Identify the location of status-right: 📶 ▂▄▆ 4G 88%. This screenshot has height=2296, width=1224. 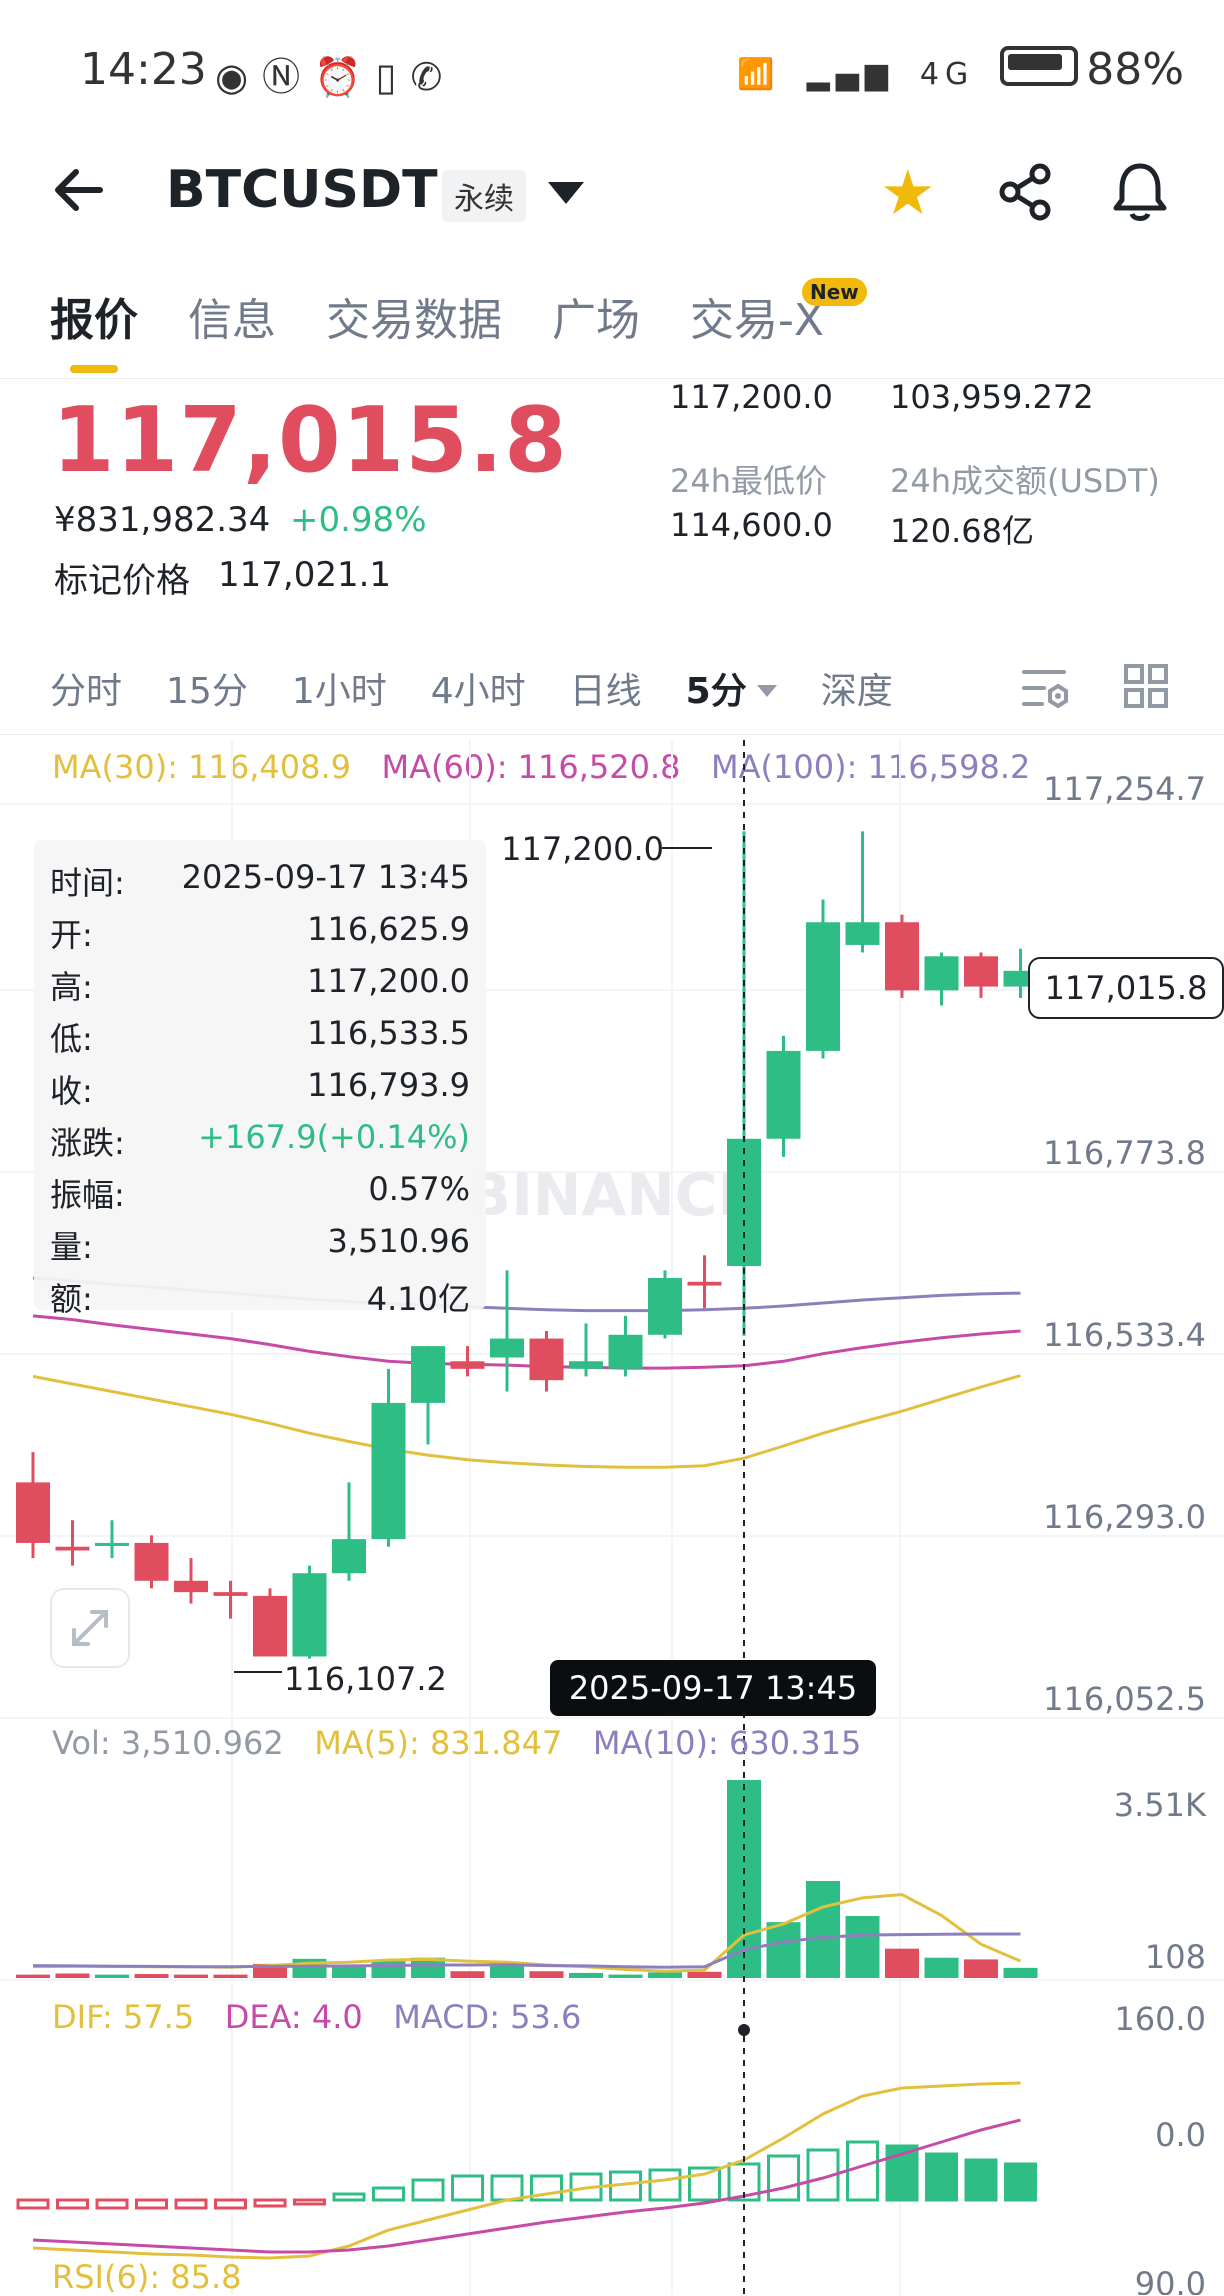
(960, 69).